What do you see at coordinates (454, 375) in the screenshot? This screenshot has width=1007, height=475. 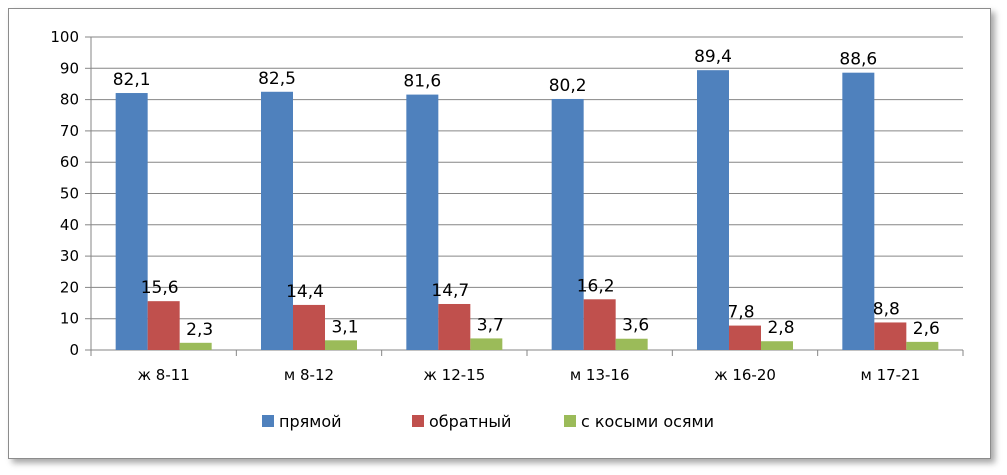 I see `x-tick-label: ж 12-15` at bounding box center [454, 375].